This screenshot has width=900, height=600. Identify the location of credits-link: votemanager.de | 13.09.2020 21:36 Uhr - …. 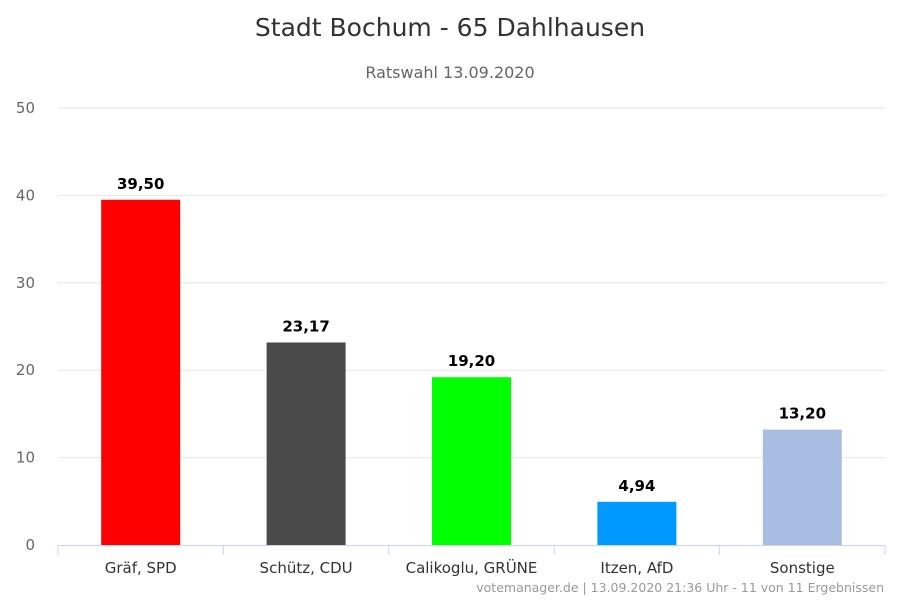
(680, 587).